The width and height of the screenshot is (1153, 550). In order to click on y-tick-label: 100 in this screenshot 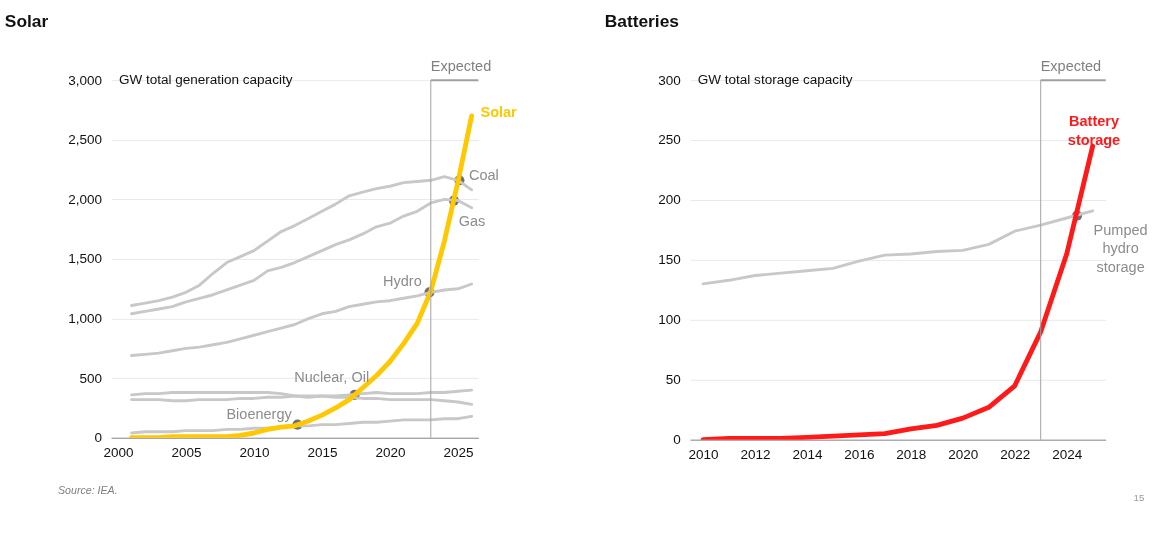, I will do `click(669, 320)`.